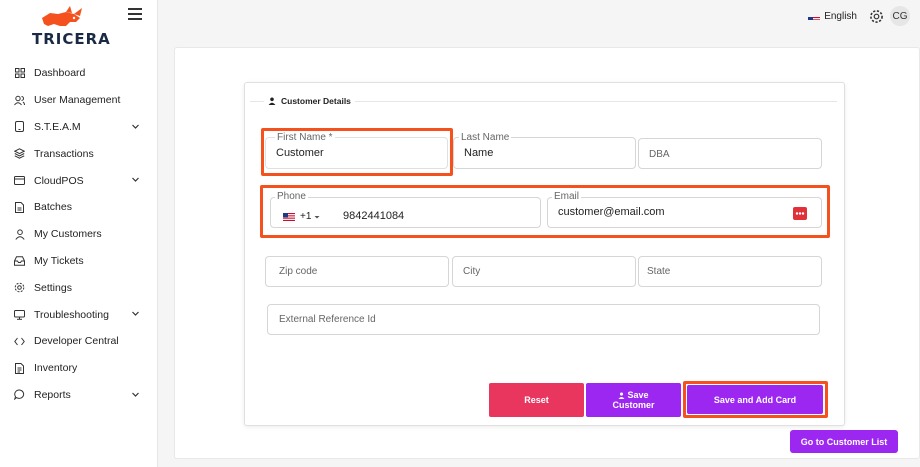  Describe the element at coordinates (567, 196) in the screenshot. I see `email-label: Email` at that location.